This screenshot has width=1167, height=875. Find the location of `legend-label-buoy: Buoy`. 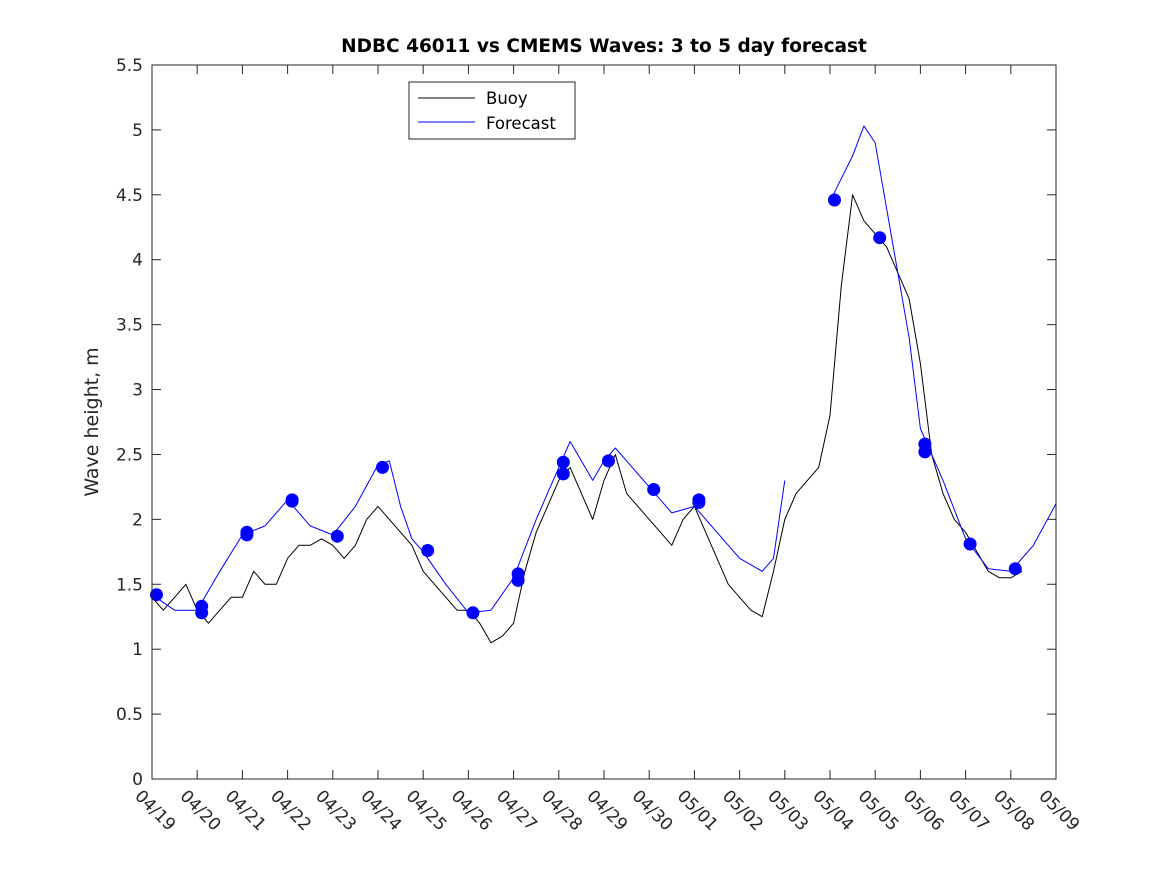

legend-label-buoy: Buoy is located at coordinates (507, 98).